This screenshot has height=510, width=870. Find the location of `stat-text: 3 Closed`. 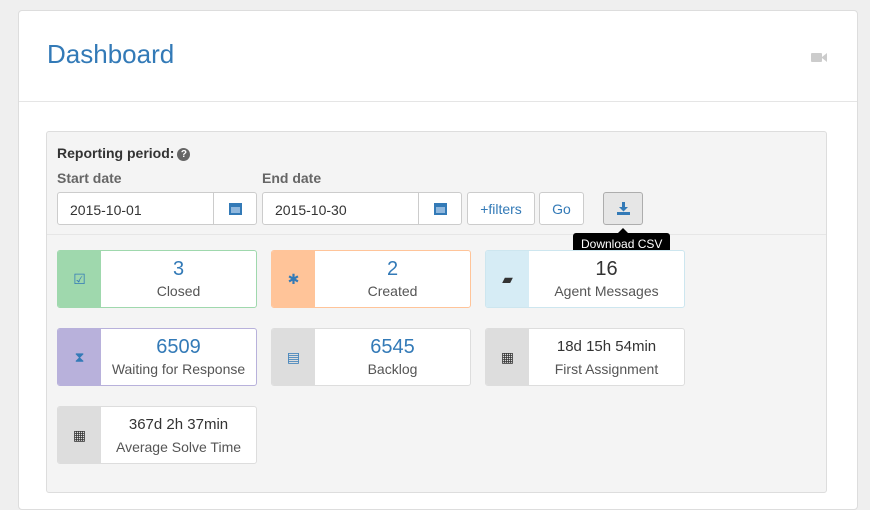

stat-text: 3 Closed is located at coordinates (178, 279).